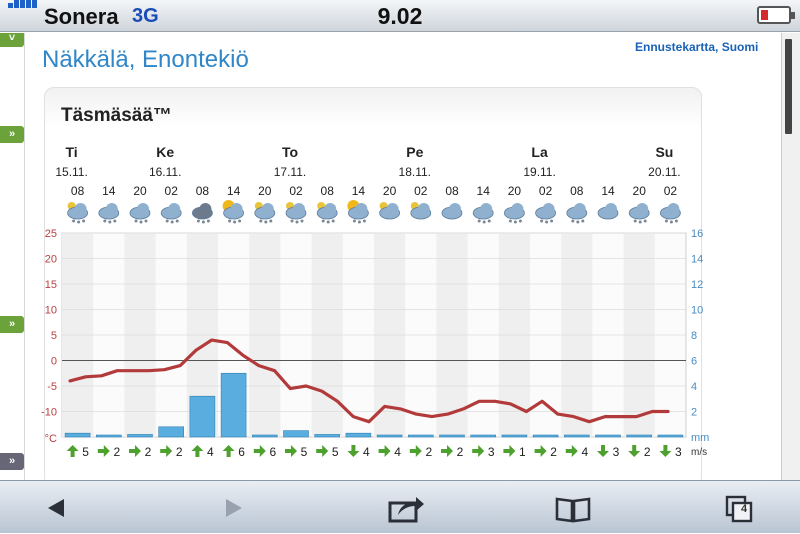  I want to click on carrier-name: Sonera, so click(81, 16).